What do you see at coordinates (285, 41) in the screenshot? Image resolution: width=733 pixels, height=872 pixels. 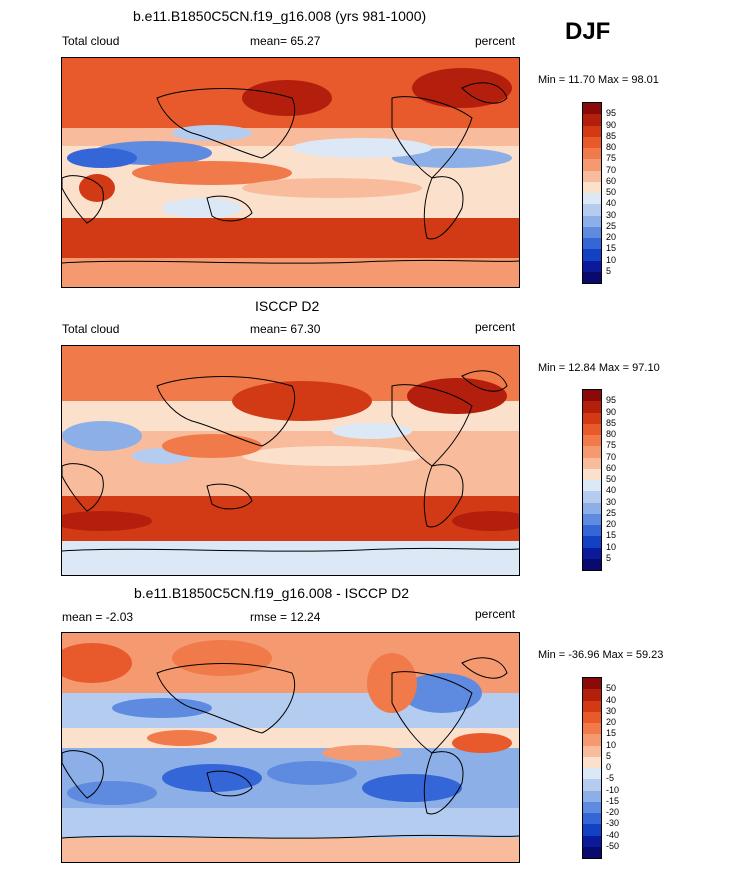 I see `panel1-mean-label: mean= 65.27` at bounding box center [285, 41].